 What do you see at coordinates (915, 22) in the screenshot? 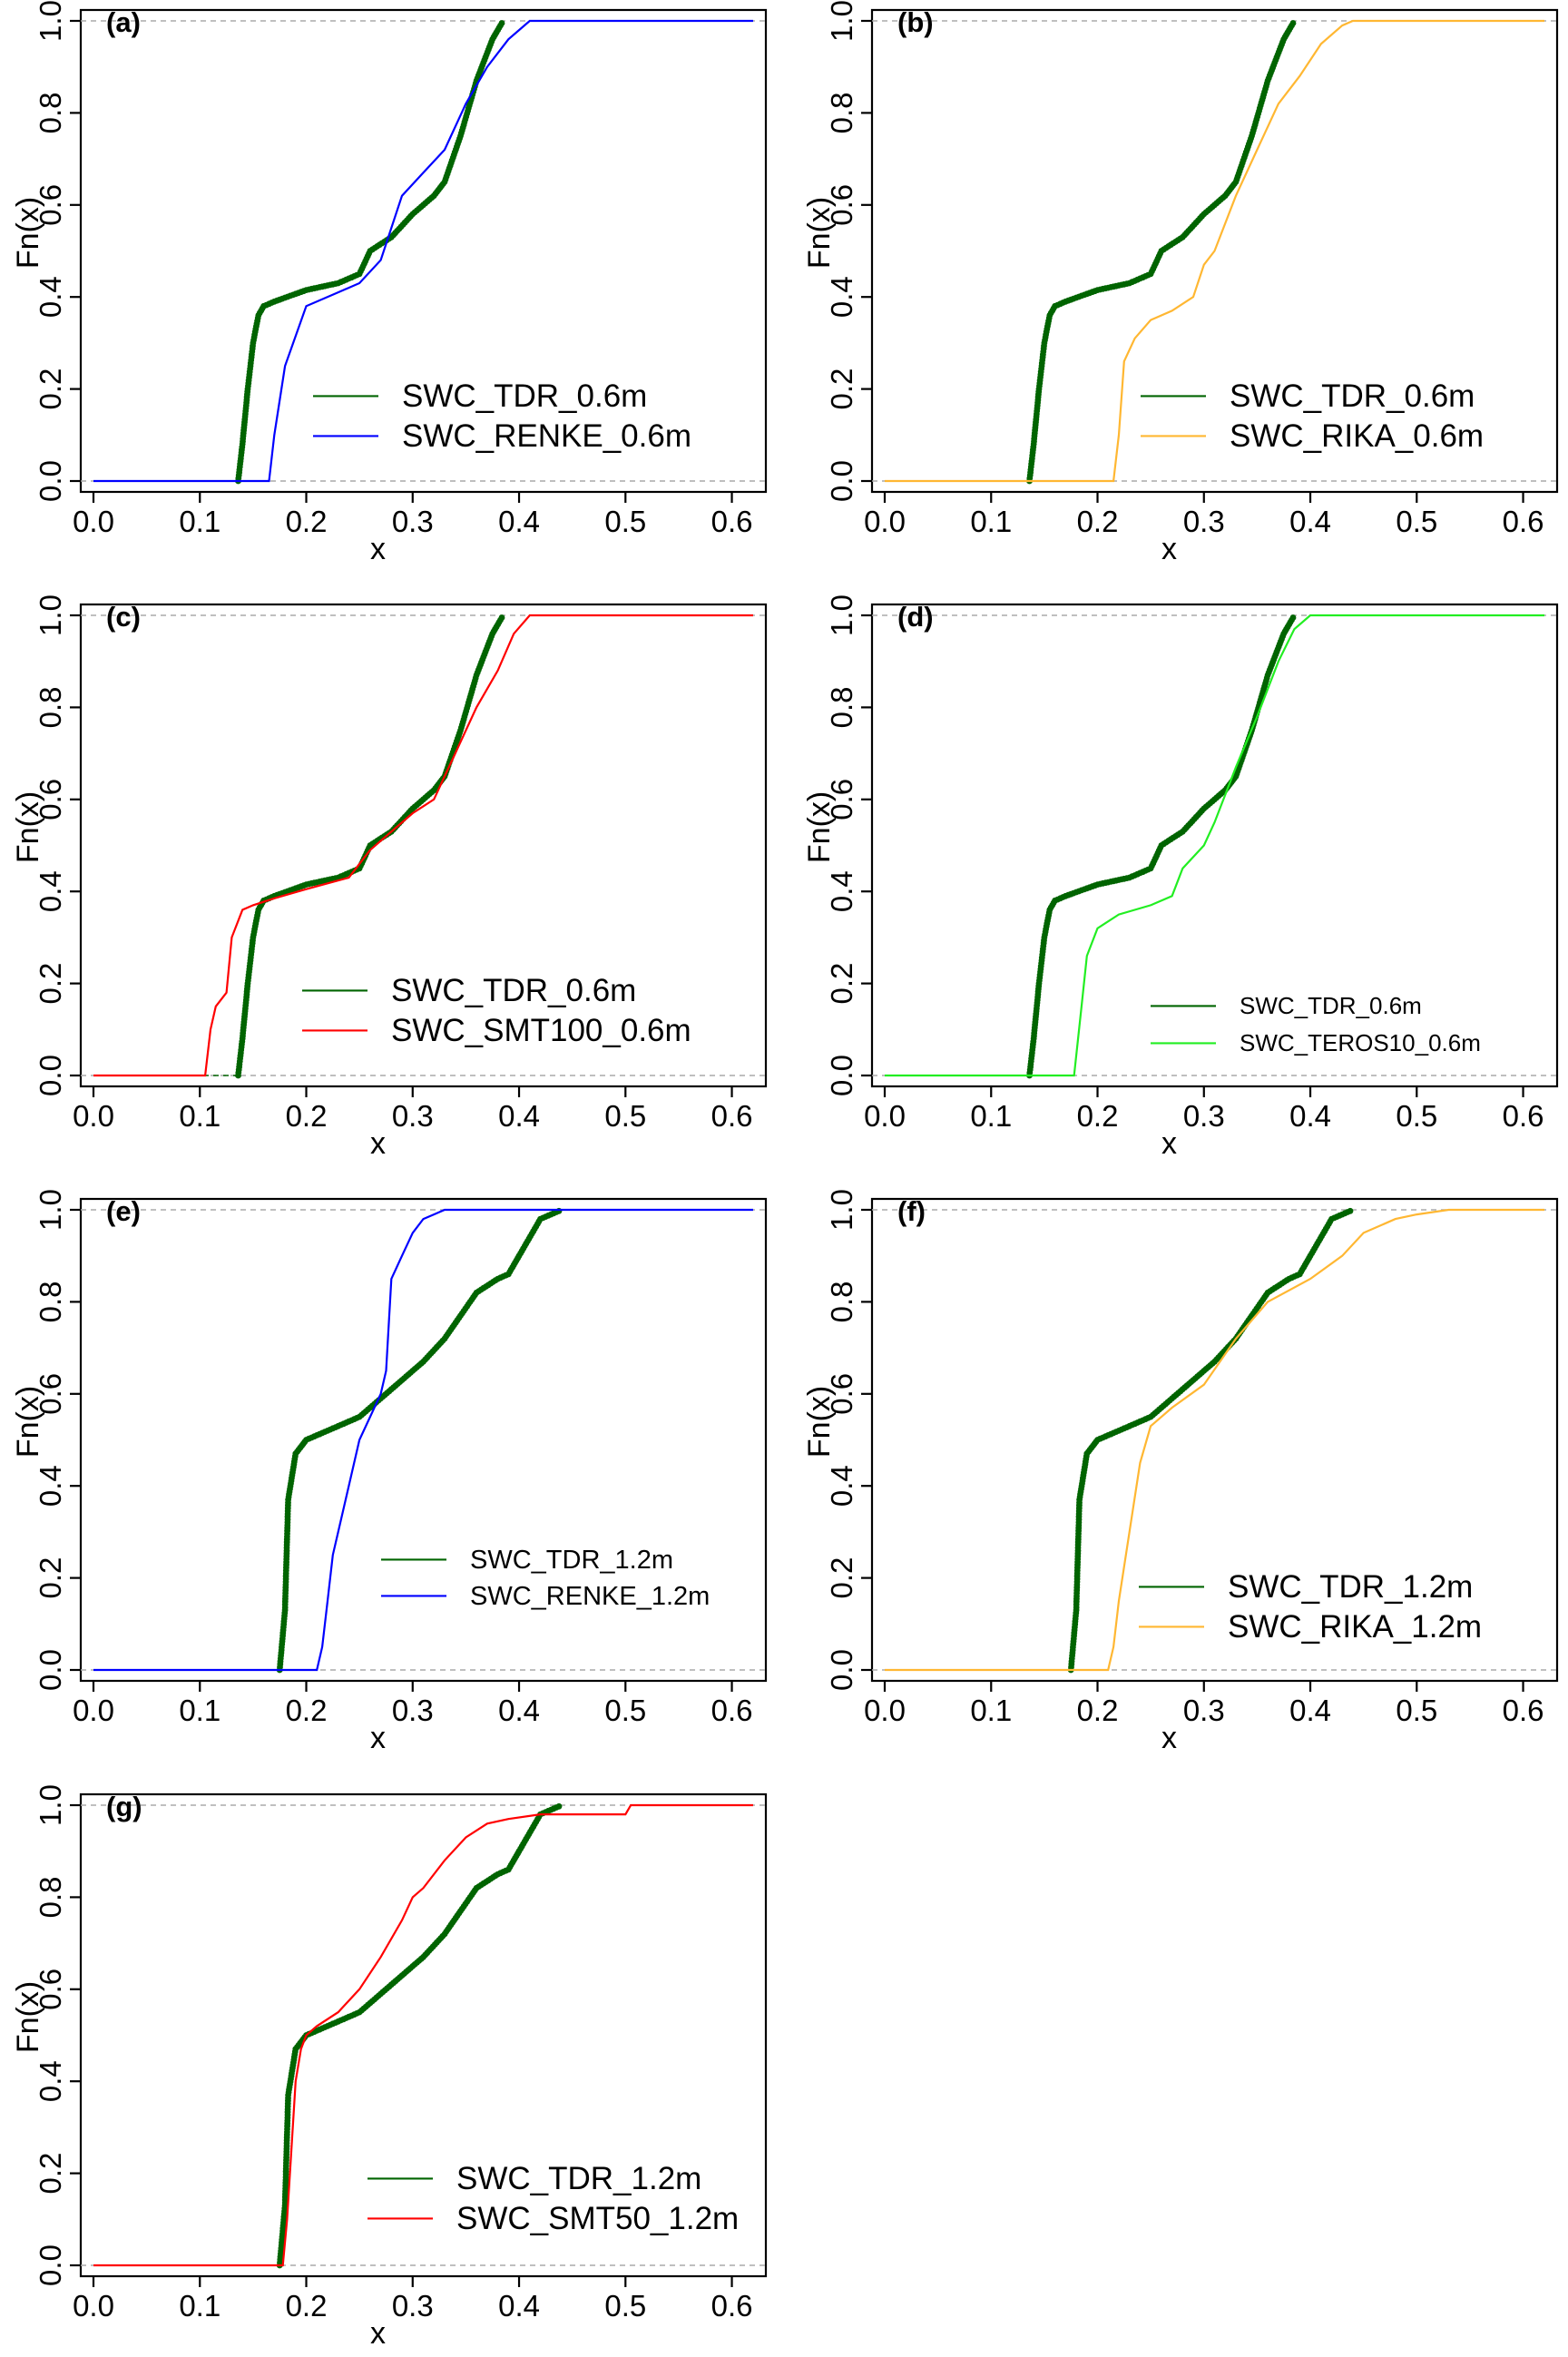
I see `panel-label: (b)` at bounding box center [915, 22].